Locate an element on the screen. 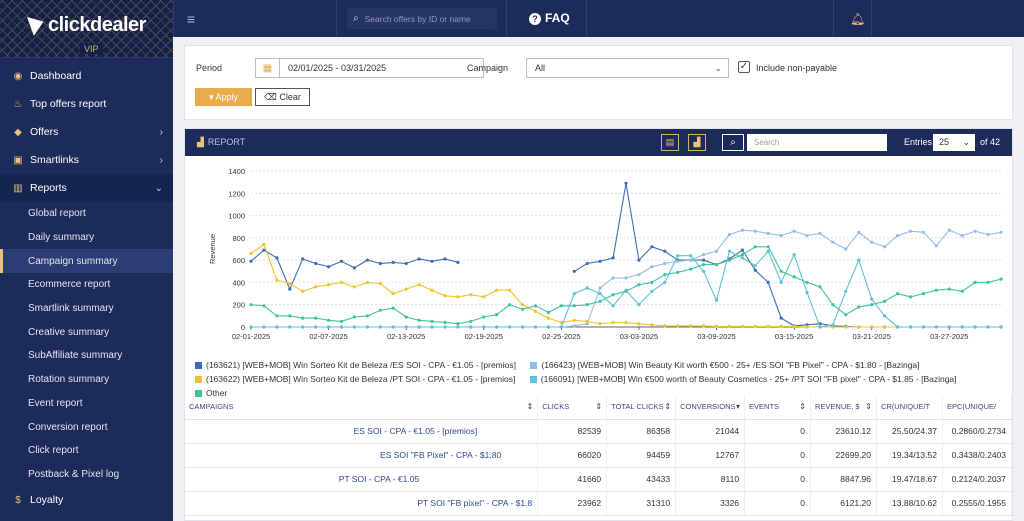 This screenshot has height=521, width=1024. legend-item: Other is located at coordinates (211, 393).